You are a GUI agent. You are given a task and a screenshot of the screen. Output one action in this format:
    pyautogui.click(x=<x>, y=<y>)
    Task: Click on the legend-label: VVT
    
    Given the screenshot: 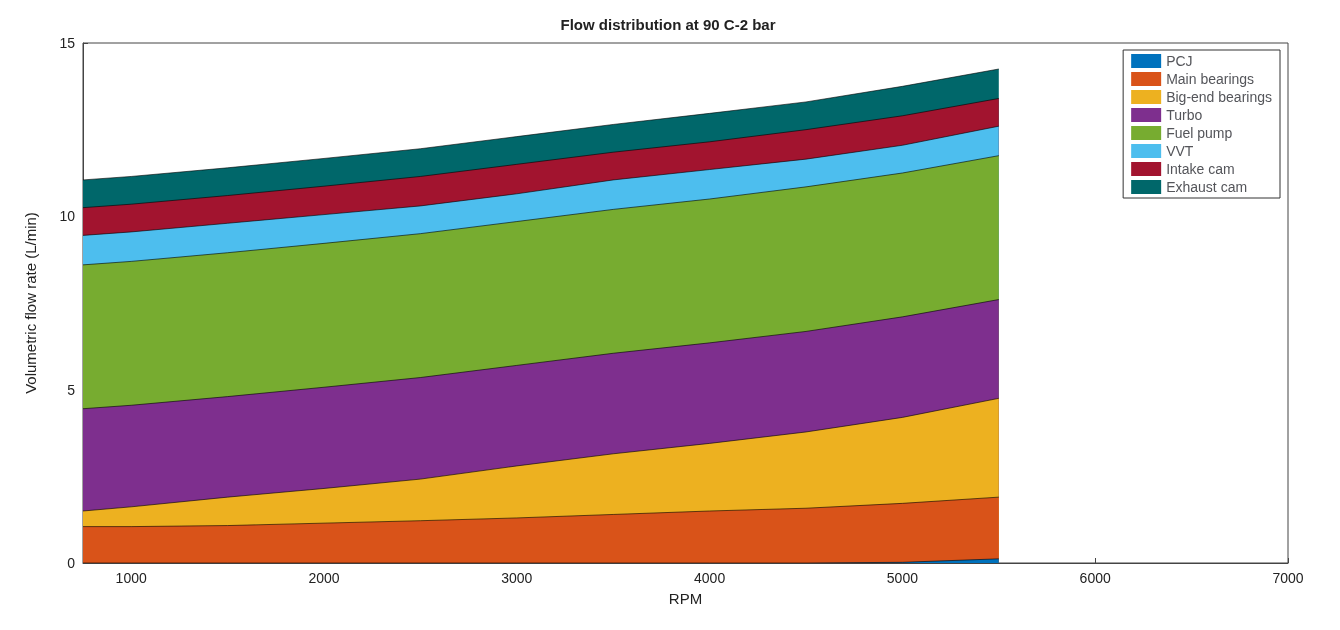 What is the action you would take?
    pyautogui.click(x=1180, y=151)
    